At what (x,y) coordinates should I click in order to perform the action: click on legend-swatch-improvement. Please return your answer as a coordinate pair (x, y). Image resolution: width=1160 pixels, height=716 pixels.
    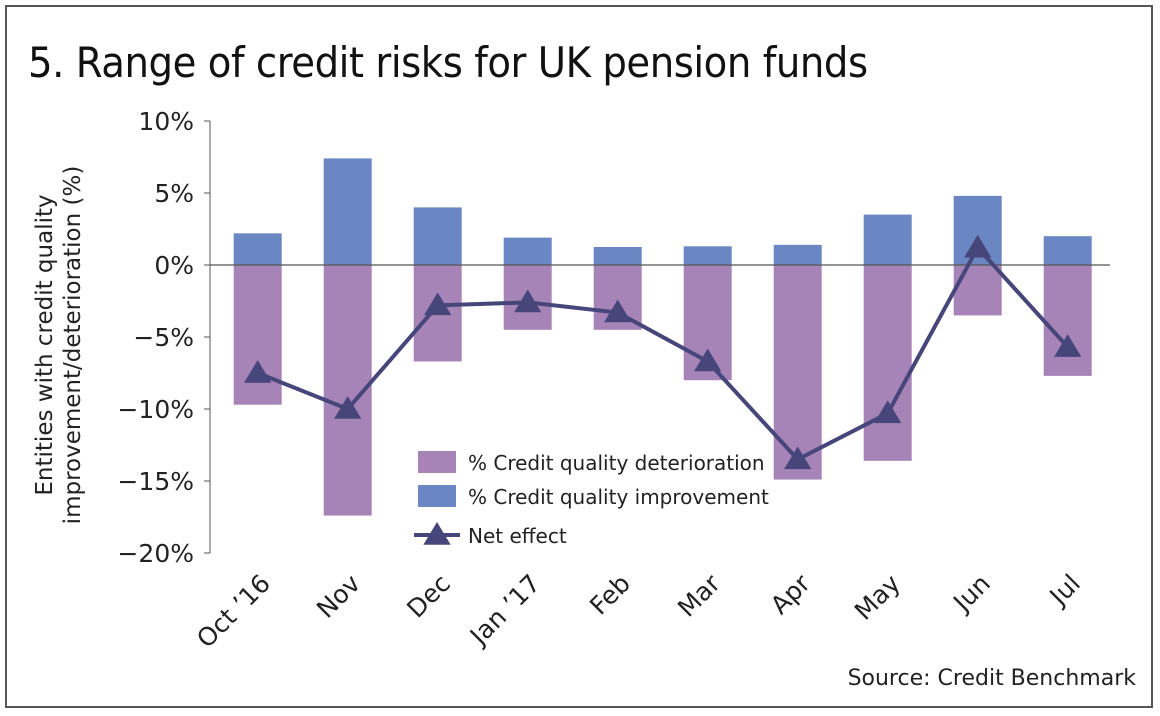
    Looking at the image, I should click on (437, 496).